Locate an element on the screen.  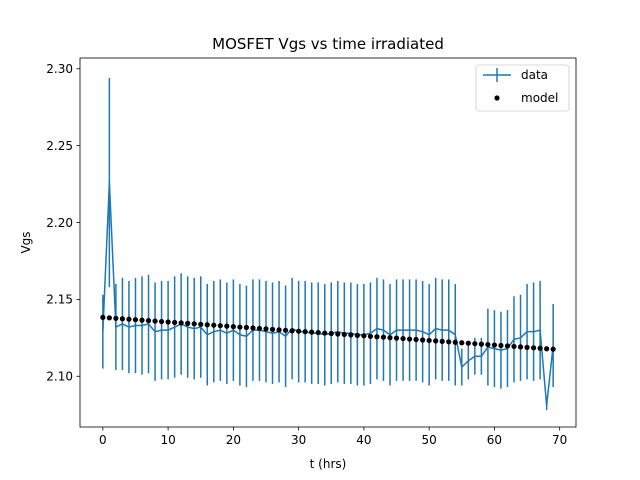
x-tick-label: 20 is located at coordinates (233, 440).